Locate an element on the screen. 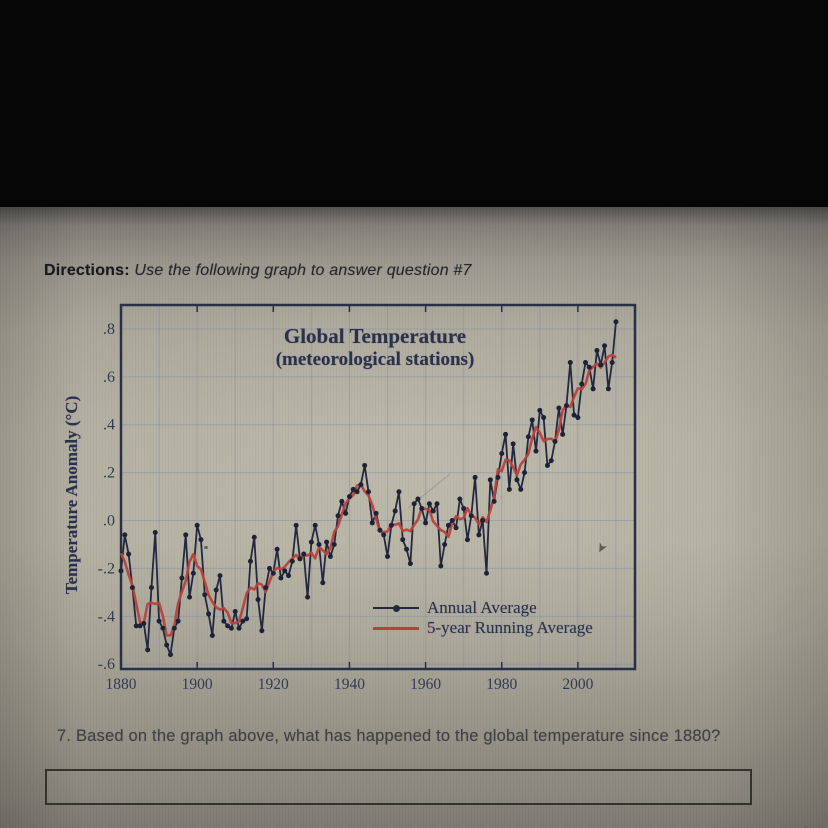  legend-annual-average: Annual Average is located at coordinates (483, 608).